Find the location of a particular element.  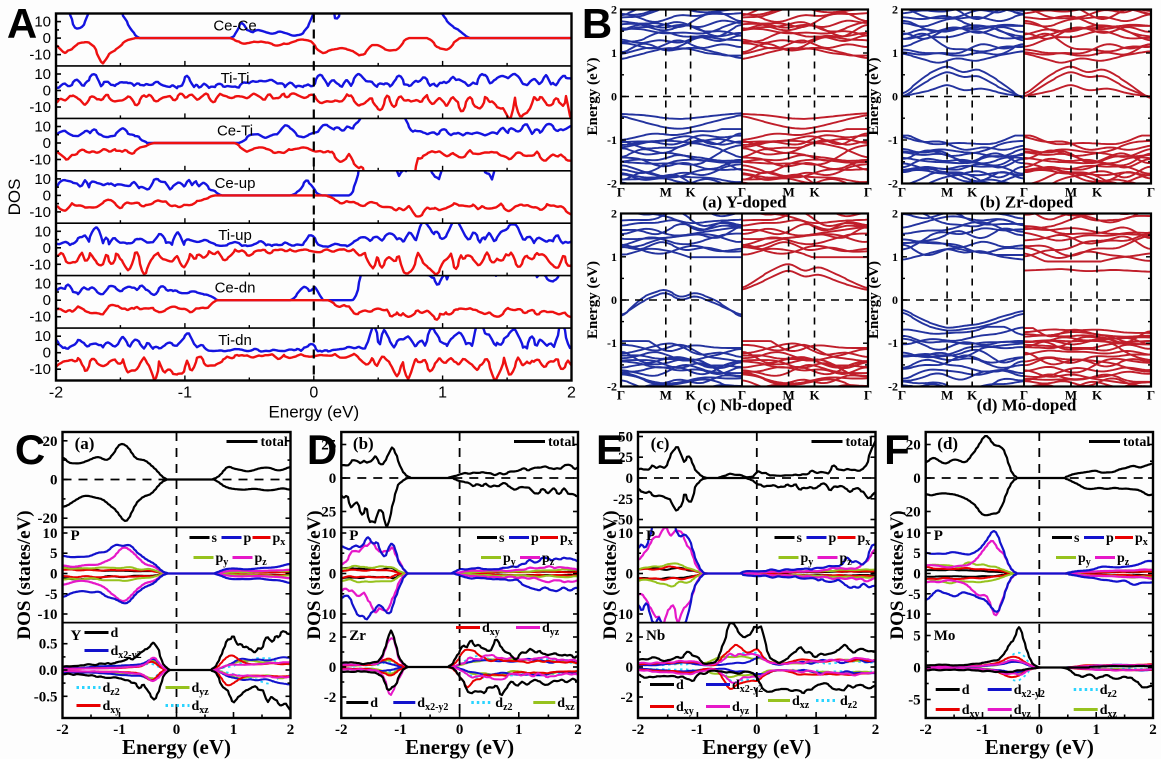

svg-text: Nb is located at coordinates (655, 636).